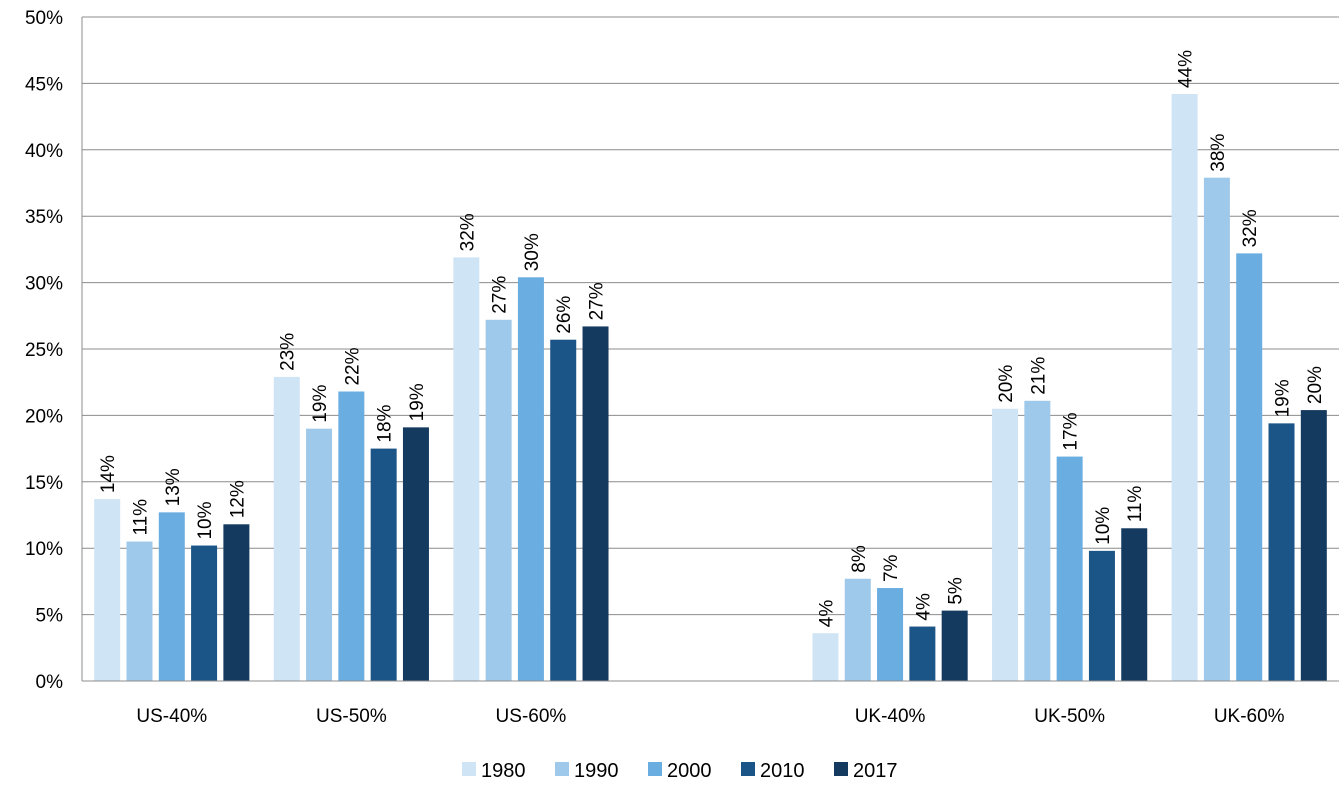 This screenshot has height=786, width=1339. Describe the element at coordinates (44, 151) in the screenshot. I see `y-tick-label: 40%` at that location.